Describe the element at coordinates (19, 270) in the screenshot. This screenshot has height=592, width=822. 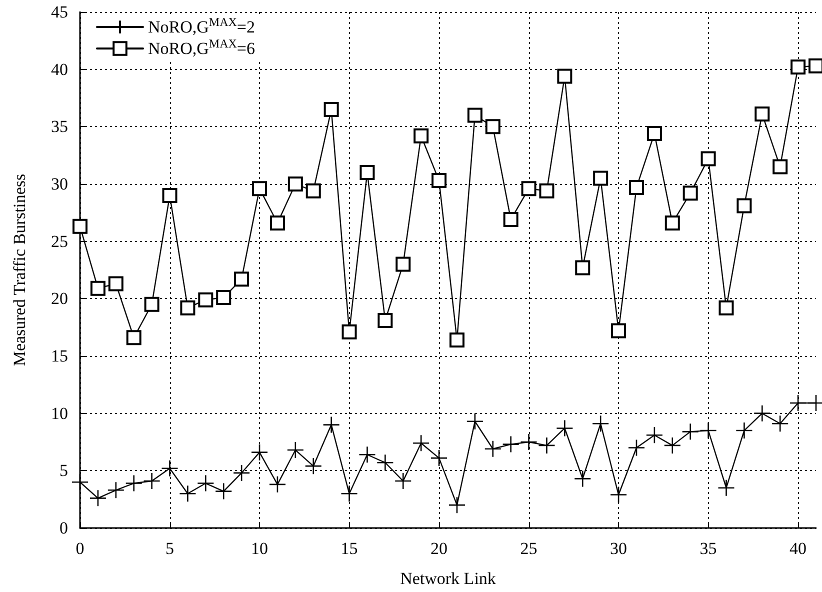
I see `y-axis-title: Measured Traffic Burstiness` at that location.